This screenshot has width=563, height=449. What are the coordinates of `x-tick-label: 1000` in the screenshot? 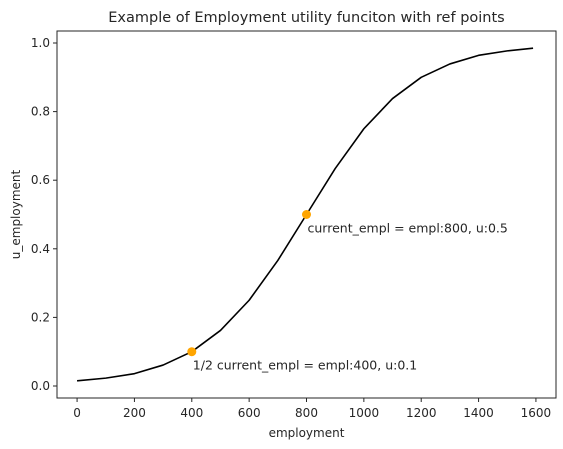 It's located at (364, 413).